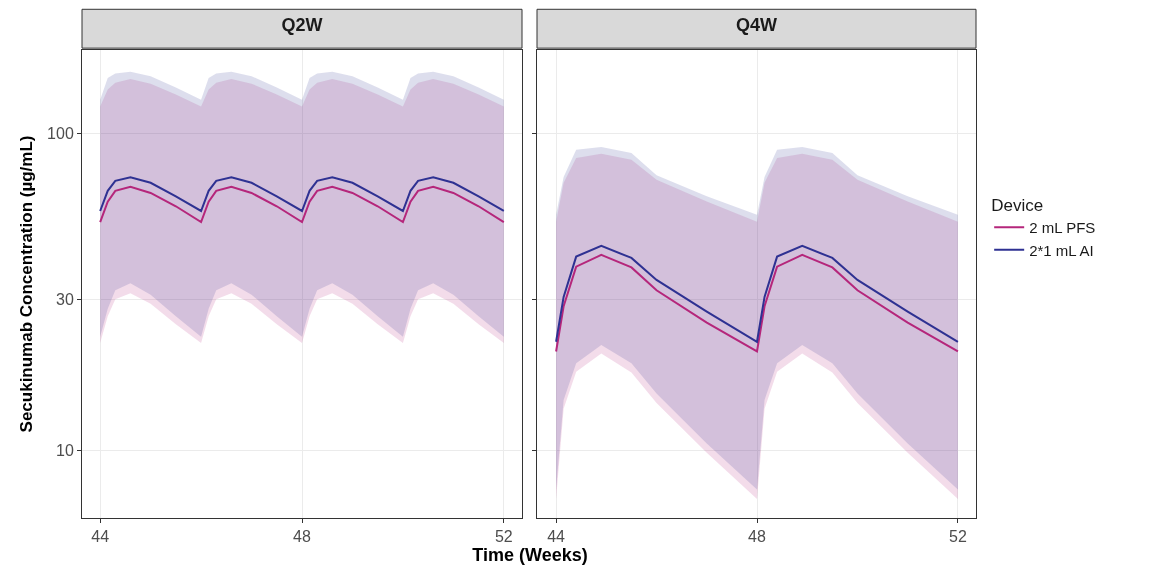  Describe the element at coordinates (1017, 205) in the screenshot. I see `legend-title: Device` at that location.